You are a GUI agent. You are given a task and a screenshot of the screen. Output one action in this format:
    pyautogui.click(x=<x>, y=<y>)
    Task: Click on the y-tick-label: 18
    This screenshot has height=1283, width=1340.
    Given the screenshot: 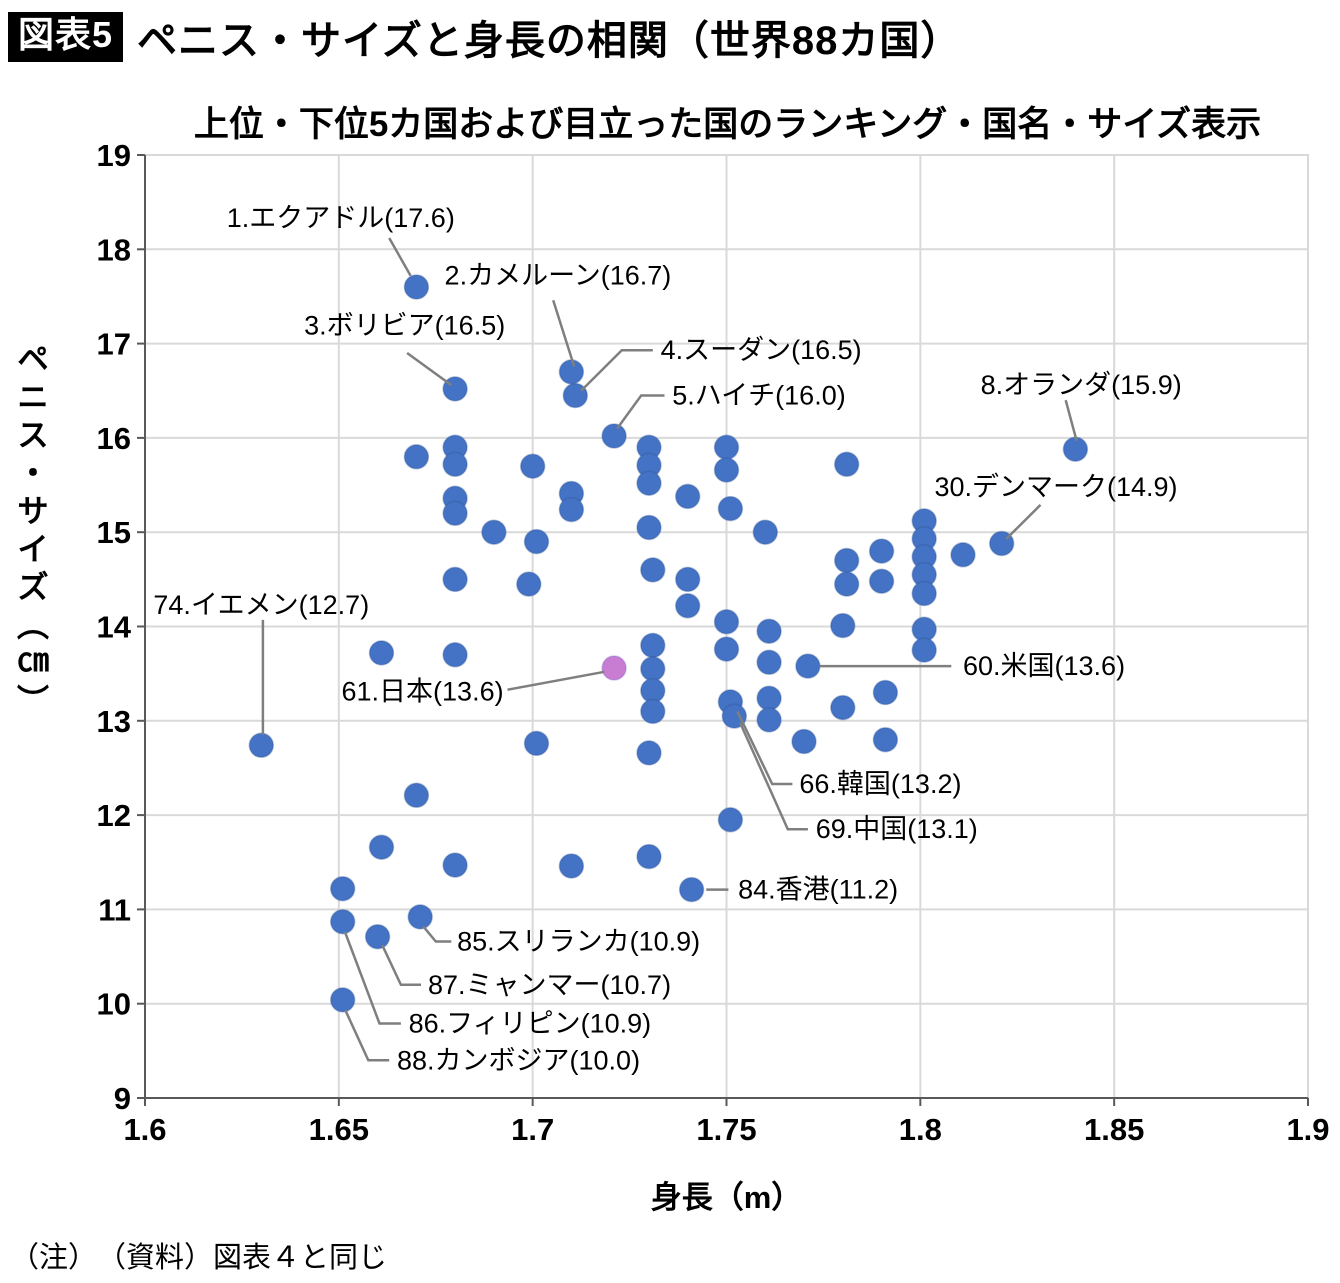 What is the action you would take?
    pyautogui.click(x=114, y=249)
    